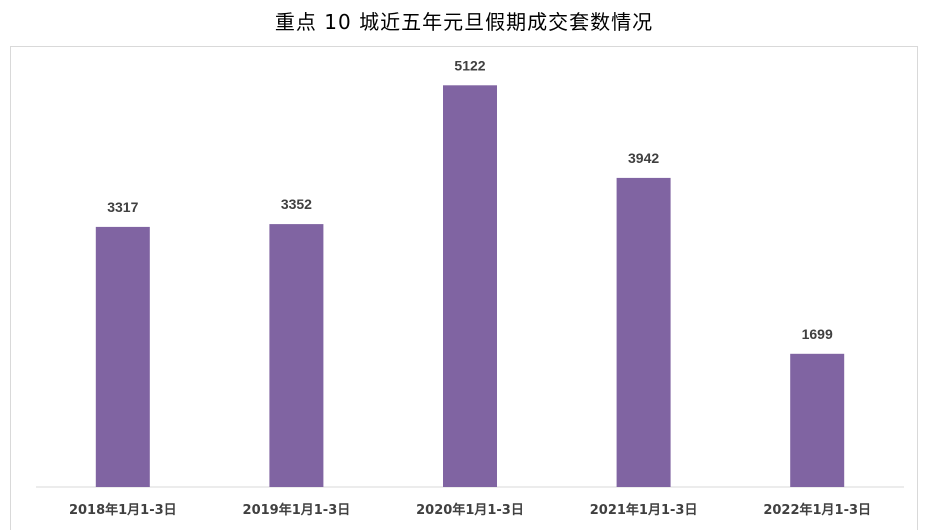 The width and height of the screenshot is (928, 530). Describe the element at coordinates (817, 510) in the screenshot. I see `x-tick-label-5: 2022年1月1-3日` at that location.